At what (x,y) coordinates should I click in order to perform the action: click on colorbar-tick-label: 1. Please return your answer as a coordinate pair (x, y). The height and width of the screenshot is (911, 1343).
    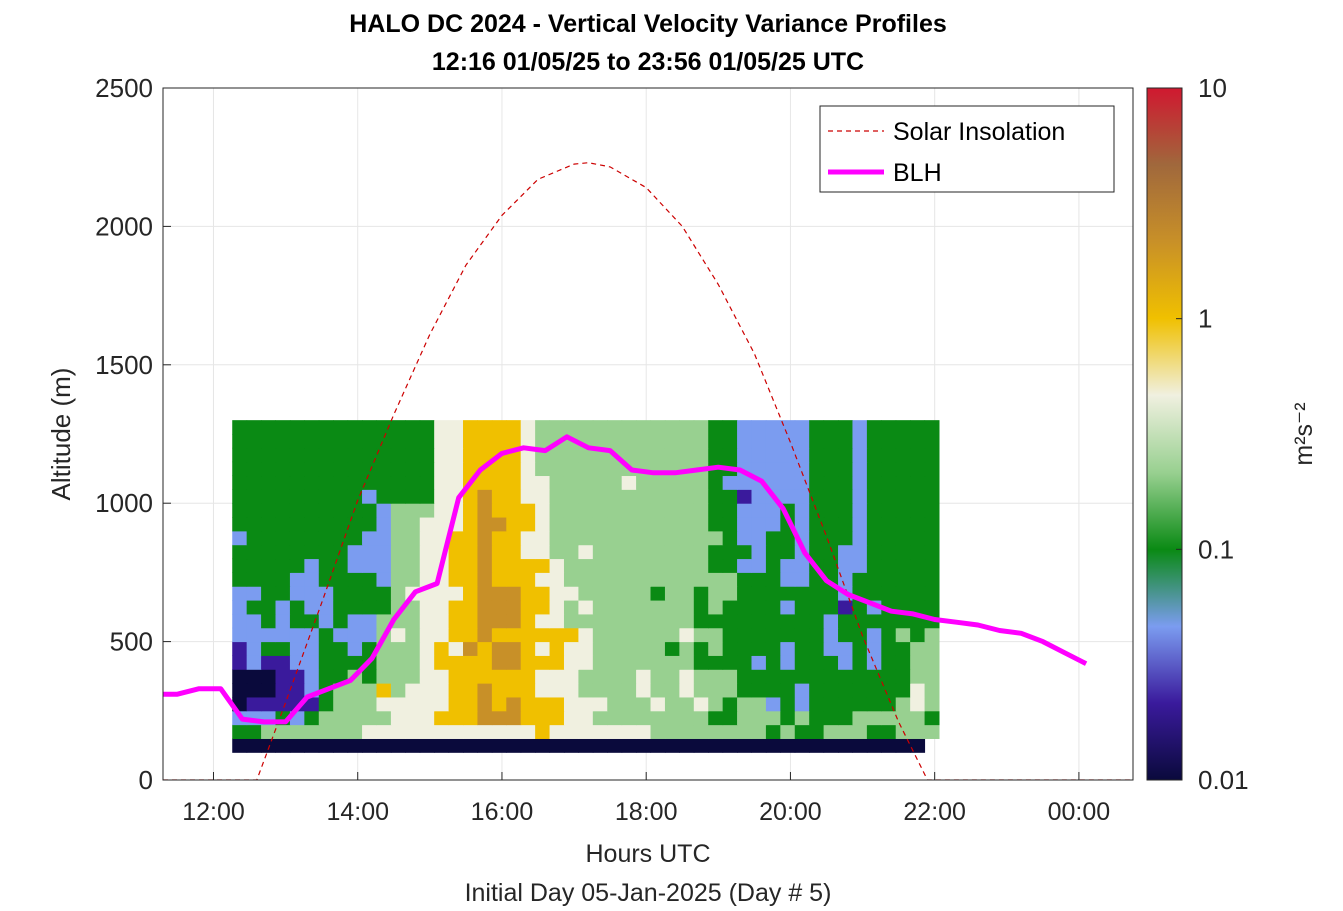
    Looking at the image, I should click on (1205, 319).